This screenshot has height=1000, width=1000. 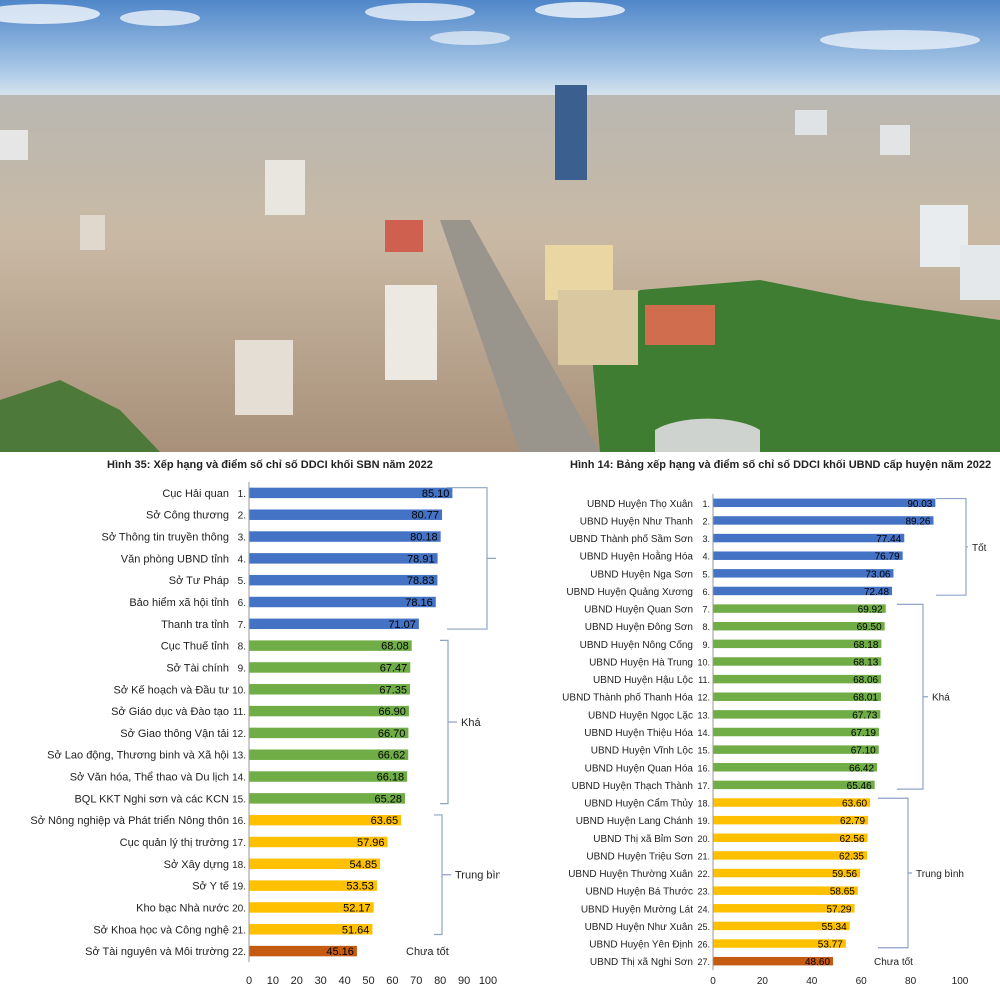 What do you see at coordinates (239, 756) in the screenshot?
I see `rank-label: 13.` at bounding box center [239, 756].